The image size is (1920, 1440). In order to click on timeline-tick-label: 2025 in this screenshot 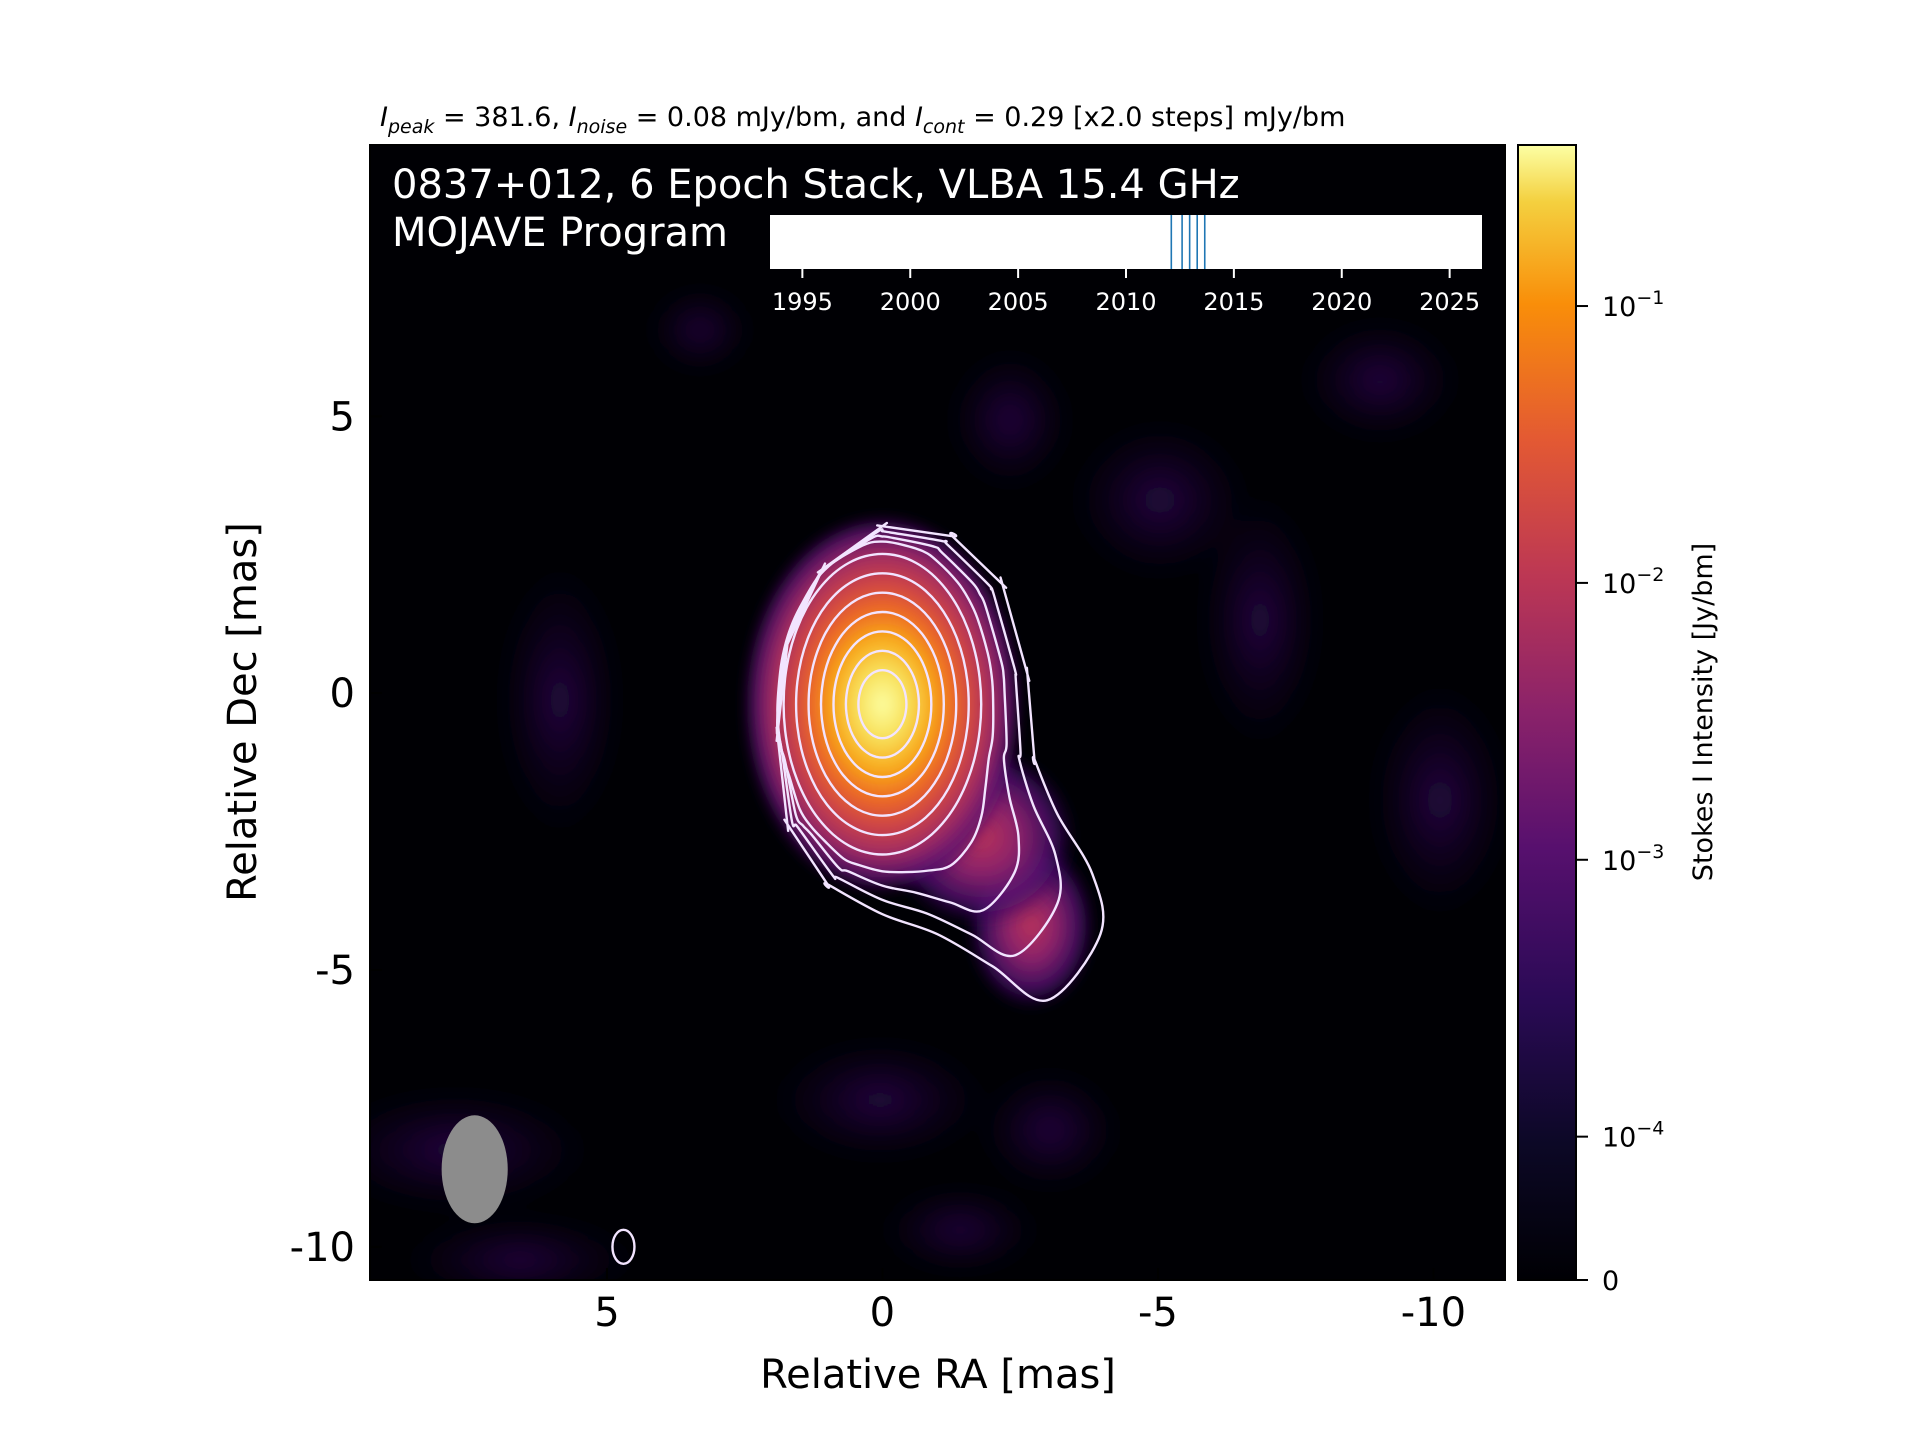, I will do `click(1449, 302)`.